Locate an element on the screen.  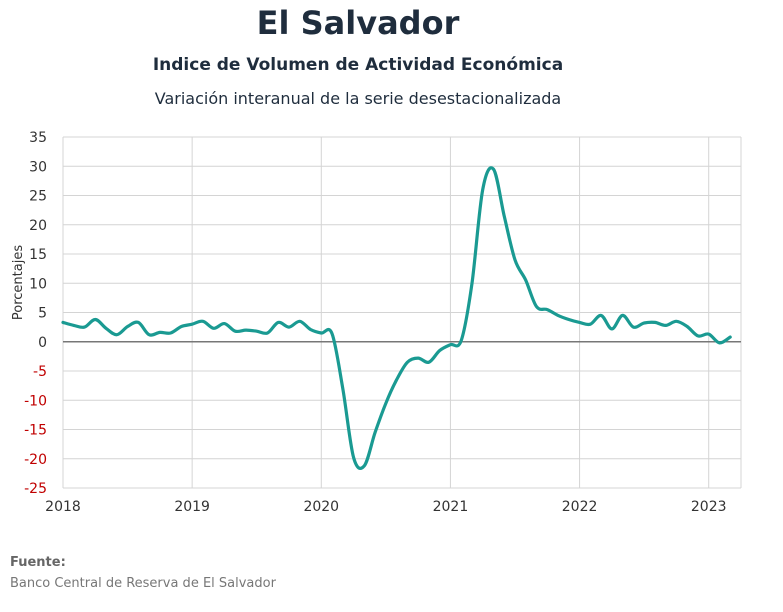
y-tick-label: 35 is located at coordinates (38, 138).